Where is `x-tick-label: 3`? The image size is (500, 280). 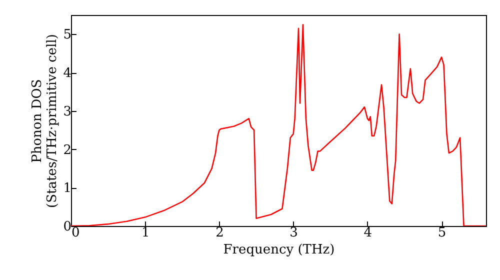 x-tick-label: 3 is located at coordinates (294, 233).